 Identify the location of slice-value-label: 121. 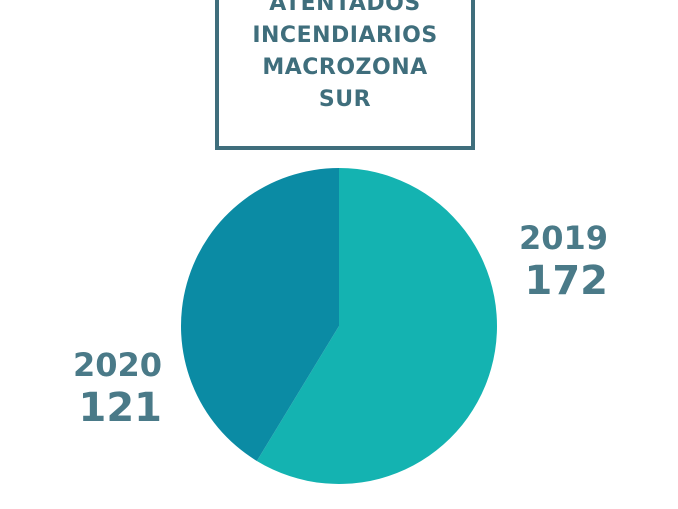
(121, 408).